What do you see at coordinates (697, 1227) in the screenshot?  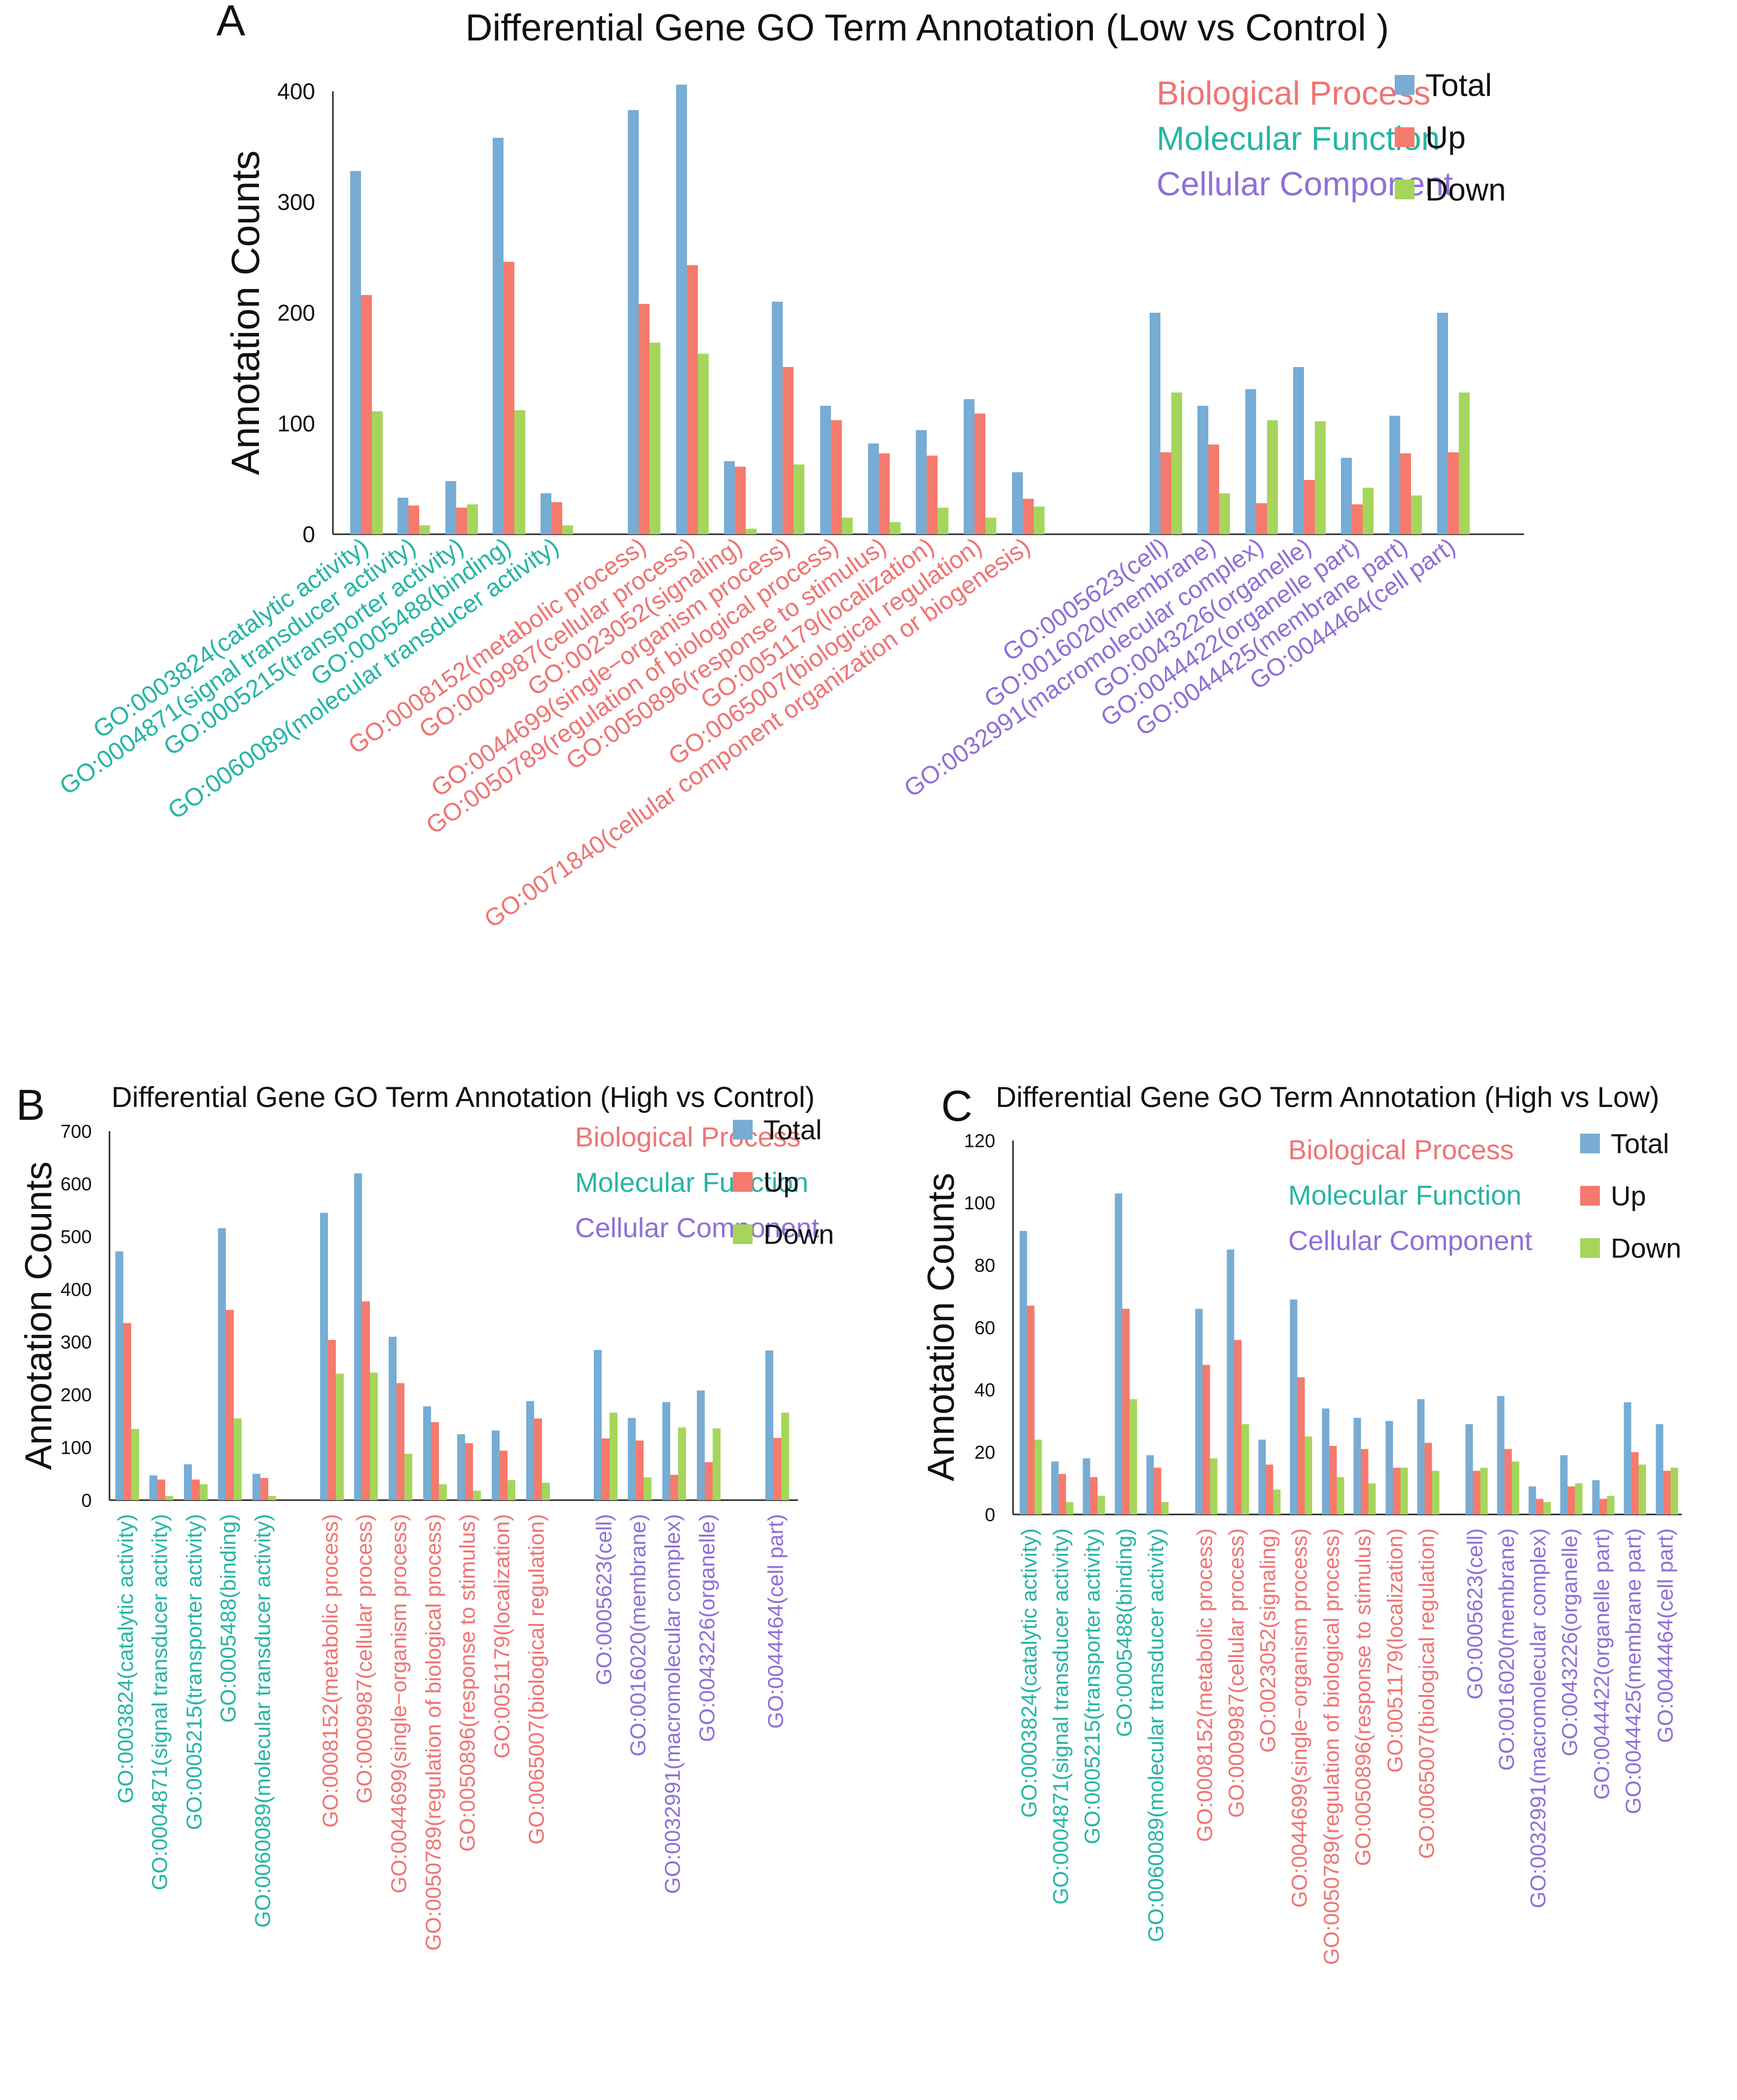 I see `panel-b-legend-cc: Cellular Component` at bounding box center [697, 1227].